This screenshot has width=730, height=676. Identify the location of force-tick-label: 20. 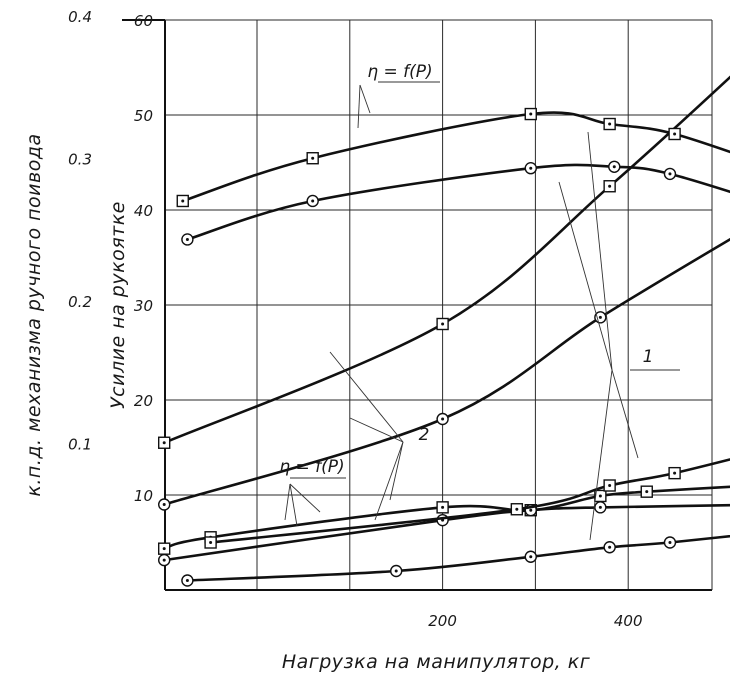
(143, 401).